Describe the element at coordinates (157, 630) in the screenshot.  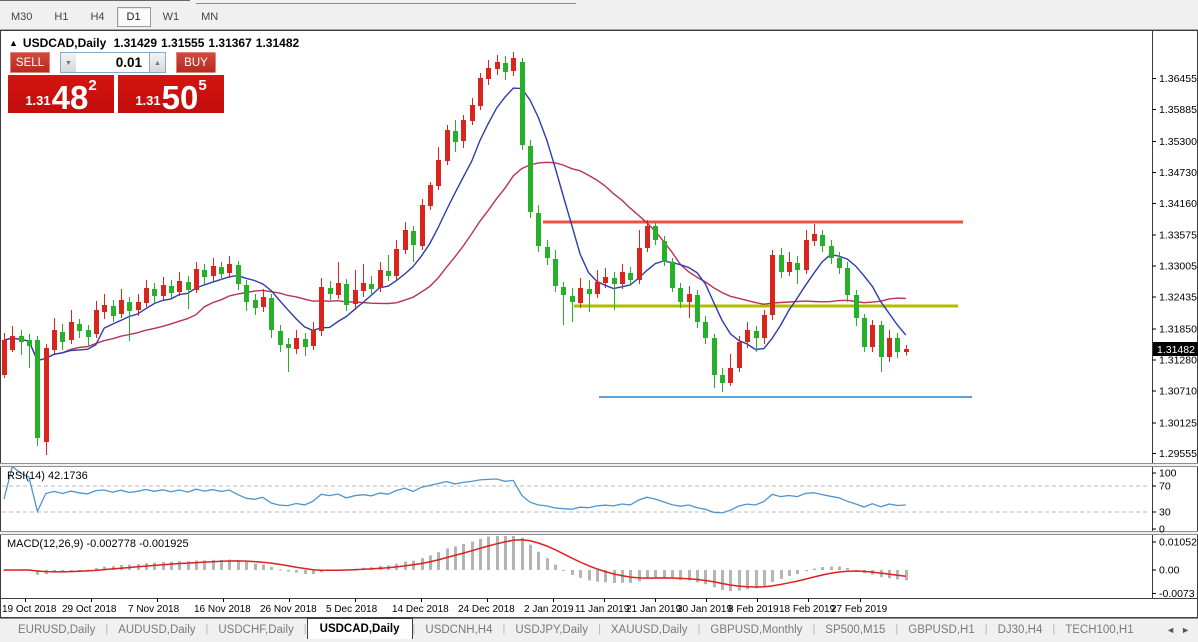
I see `tab-audusd-daily: AUDUSD,Daily` at that location.